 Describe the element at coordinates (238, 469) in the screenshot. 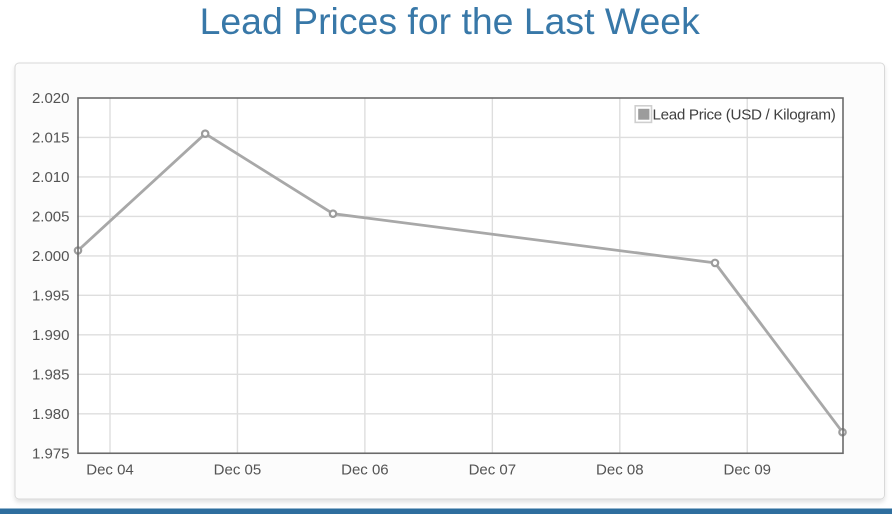

I see `svg-text: Dec 05` at that location.